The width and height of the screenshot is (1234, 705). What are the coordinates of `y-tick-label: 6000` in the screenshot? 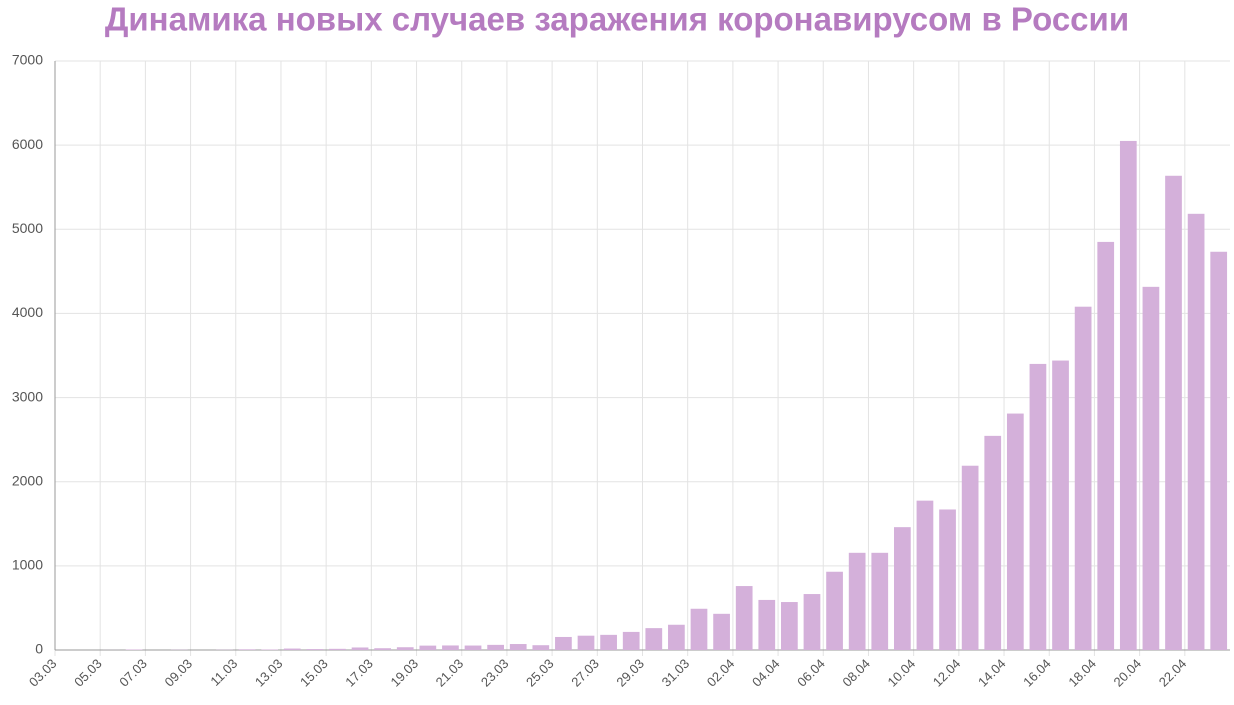 It's located at (27, 144).